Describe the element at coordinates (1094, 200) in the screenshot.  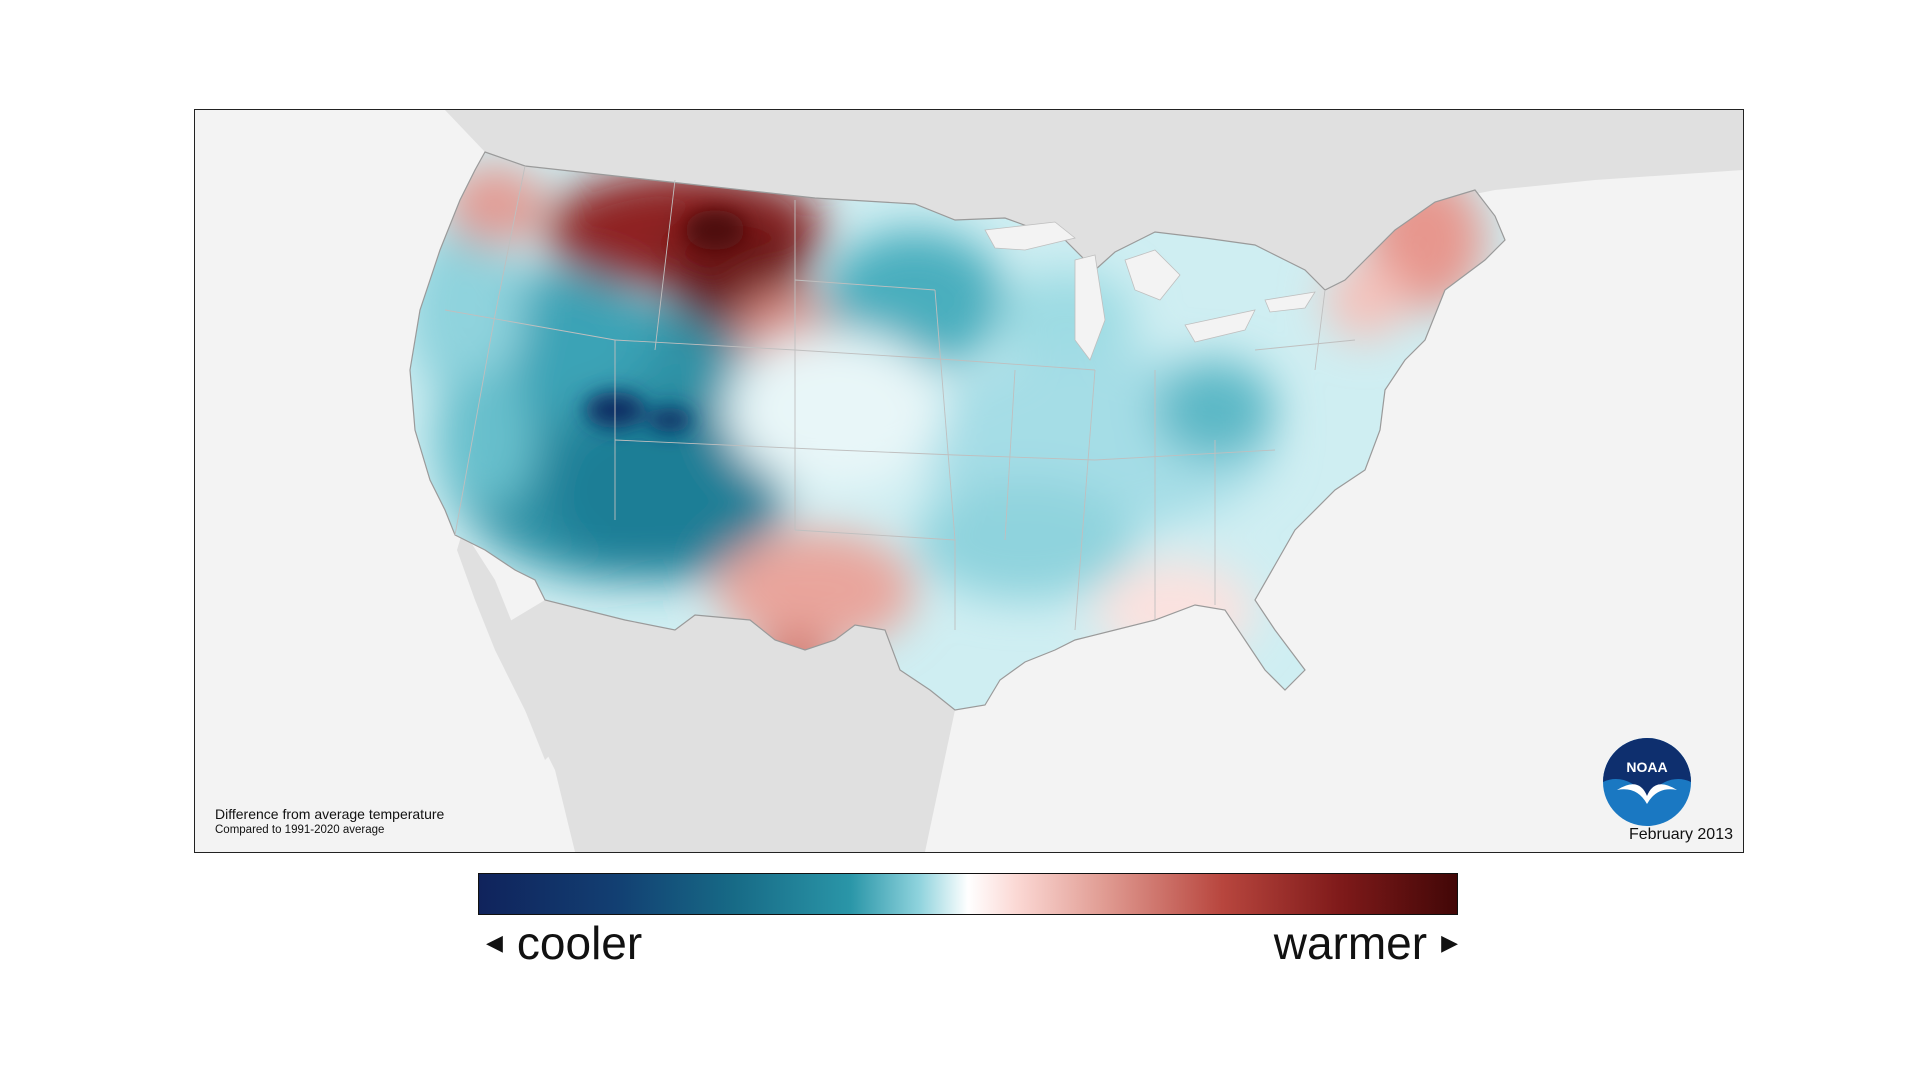
I see `canada-land` at that location.